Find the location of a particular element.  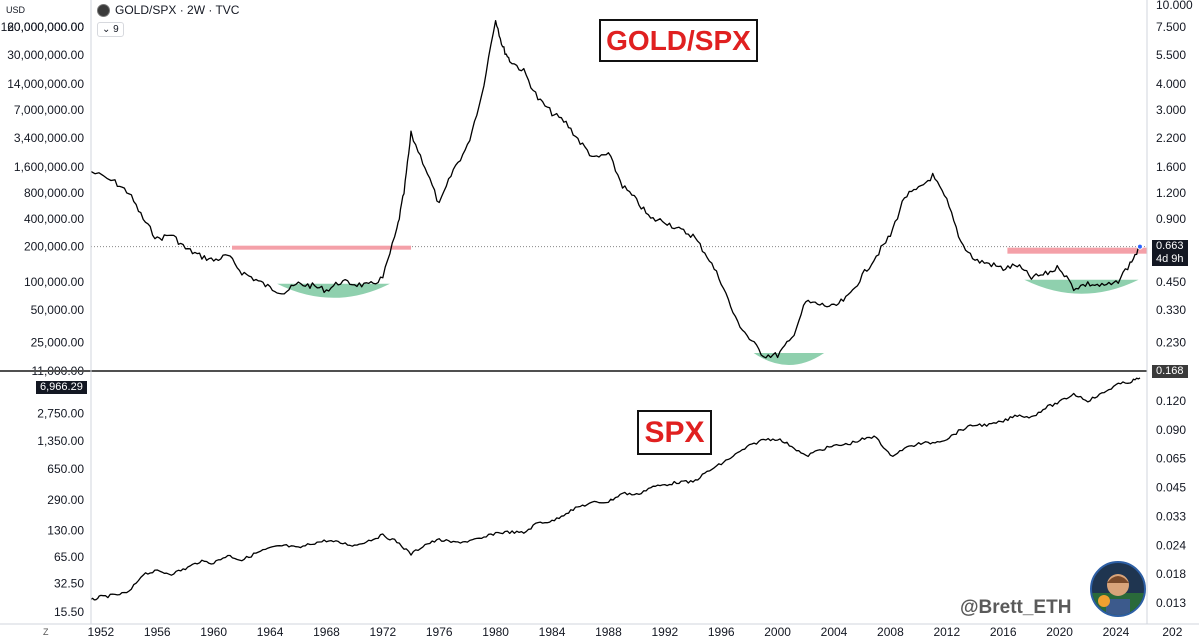

last-price-marker is located at coordinates (1139, 246).